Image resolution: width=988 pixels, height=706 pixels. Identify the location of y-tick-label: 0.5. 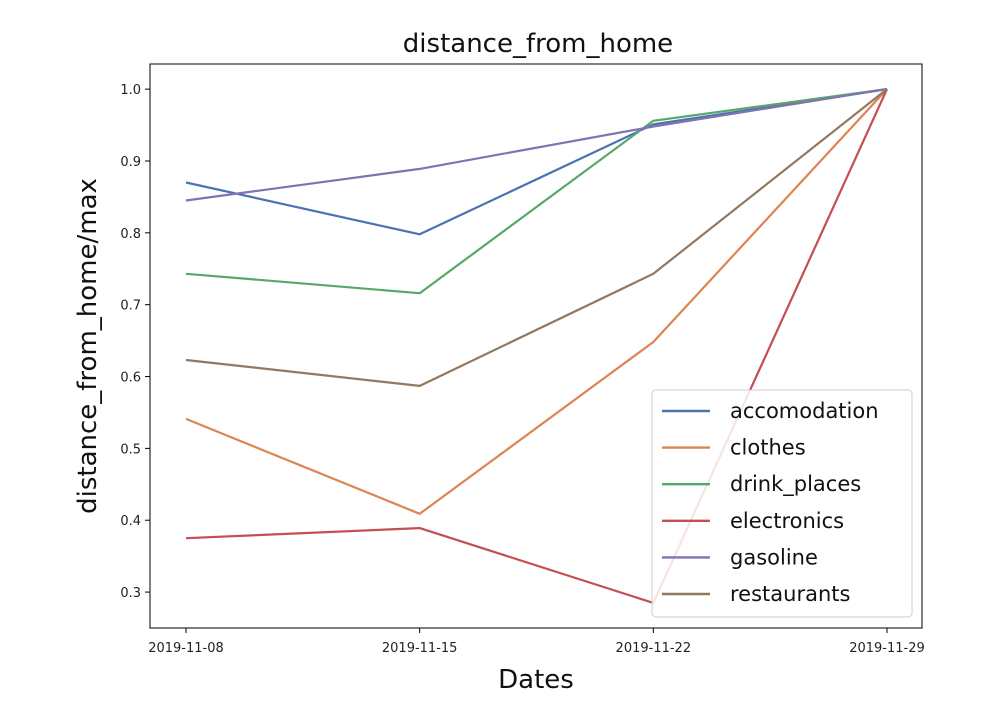
(130, 449).